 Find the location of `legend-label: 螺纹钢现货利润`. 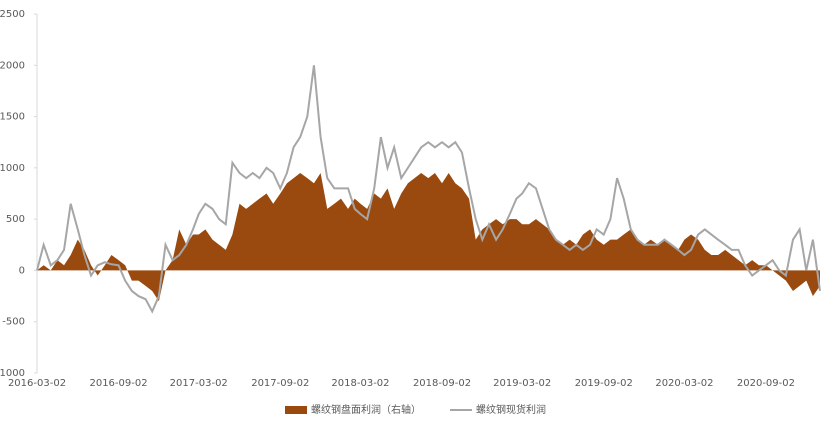

legend-label: 螺纹钢现货利润 is located at coordinates (511, 409).